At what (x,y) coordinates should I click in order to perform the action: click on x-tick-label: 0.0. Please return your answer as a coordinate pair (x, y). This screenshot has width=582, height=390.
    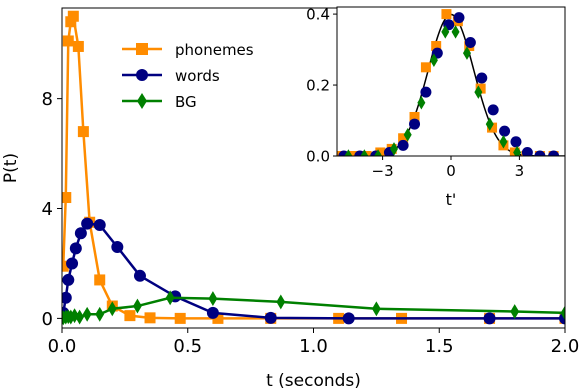
    Looking at the image, I should click on (62, 346).